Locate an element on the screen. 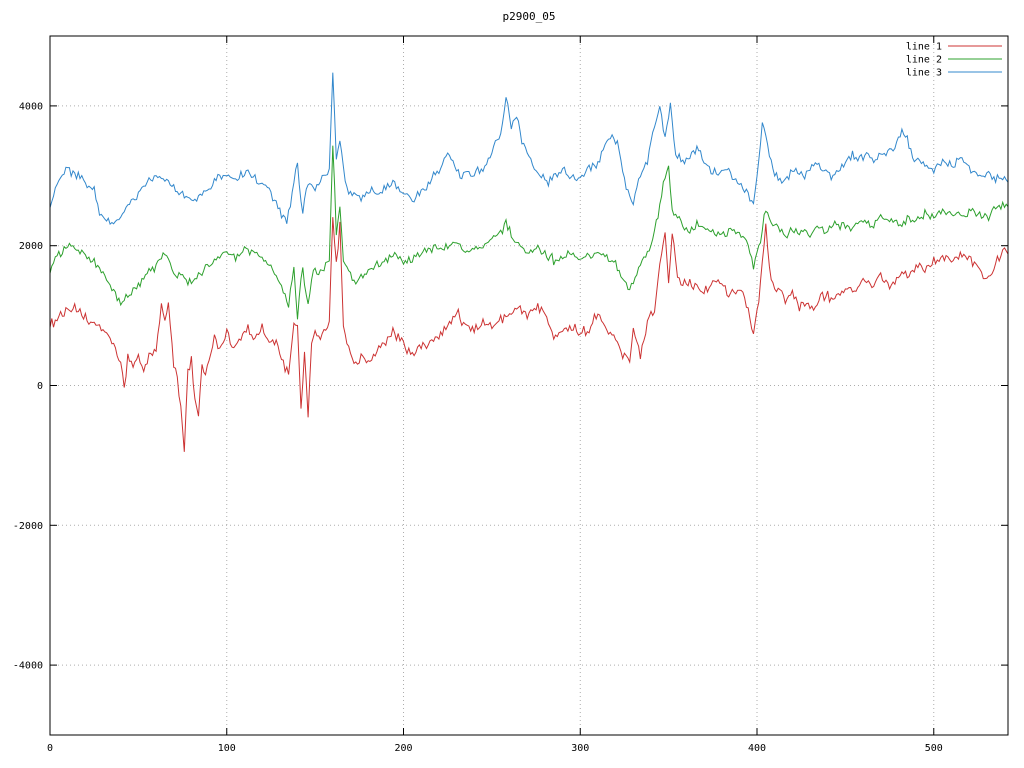  y-tick-label: 0 is located at coordinates (40, 386).